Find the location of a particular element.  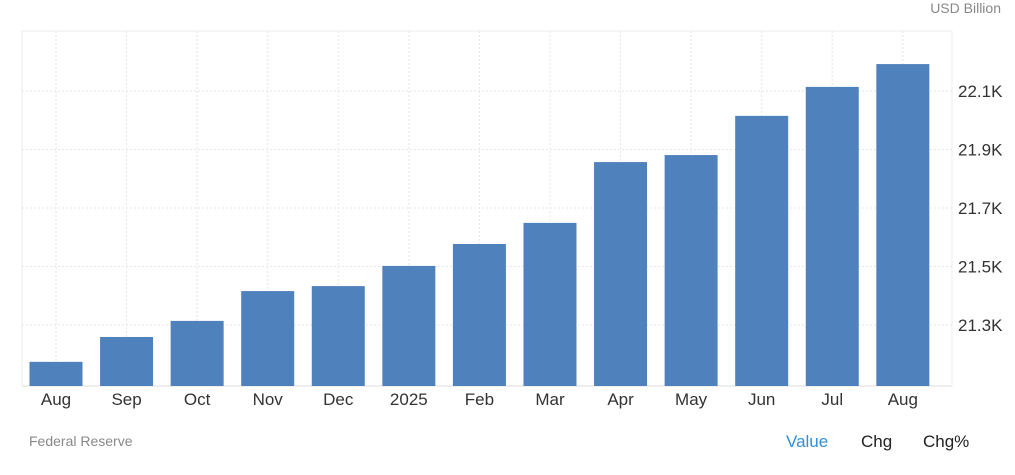

source-label: Federal Reserve is located at coordinates (81, 441).